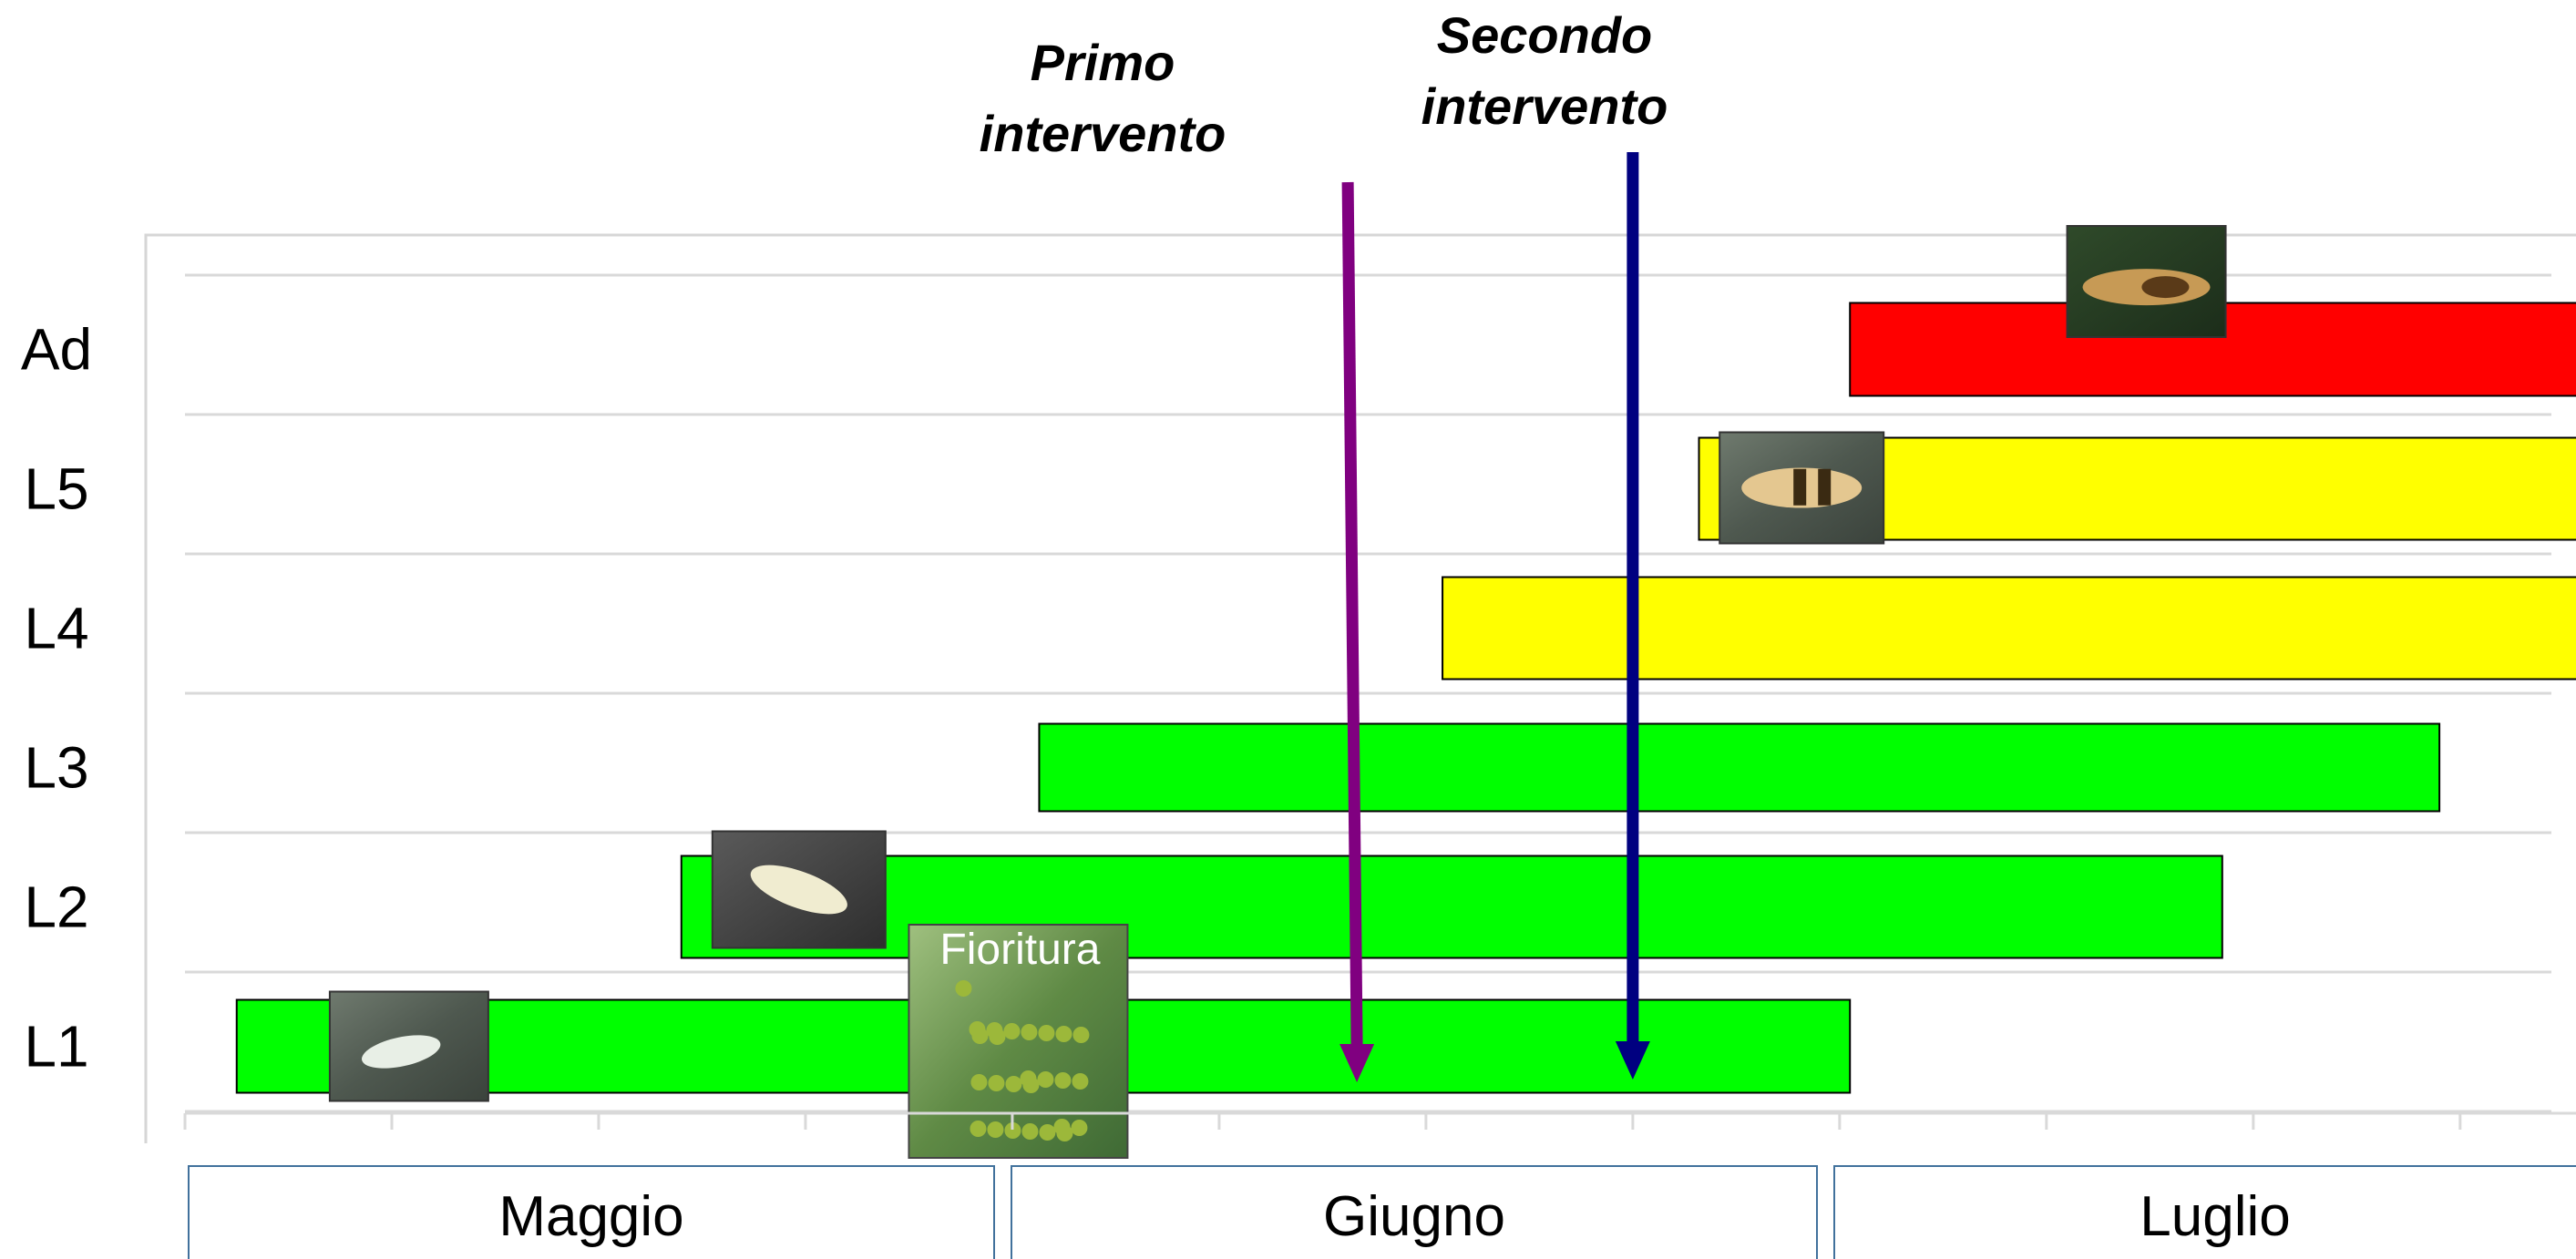 The image size is (2576, 1259). Describe the element at coordinates (57, 699) in the screenshot. I see `category-labels: L1 L2 L3 L4 L5 Ad` at that location.